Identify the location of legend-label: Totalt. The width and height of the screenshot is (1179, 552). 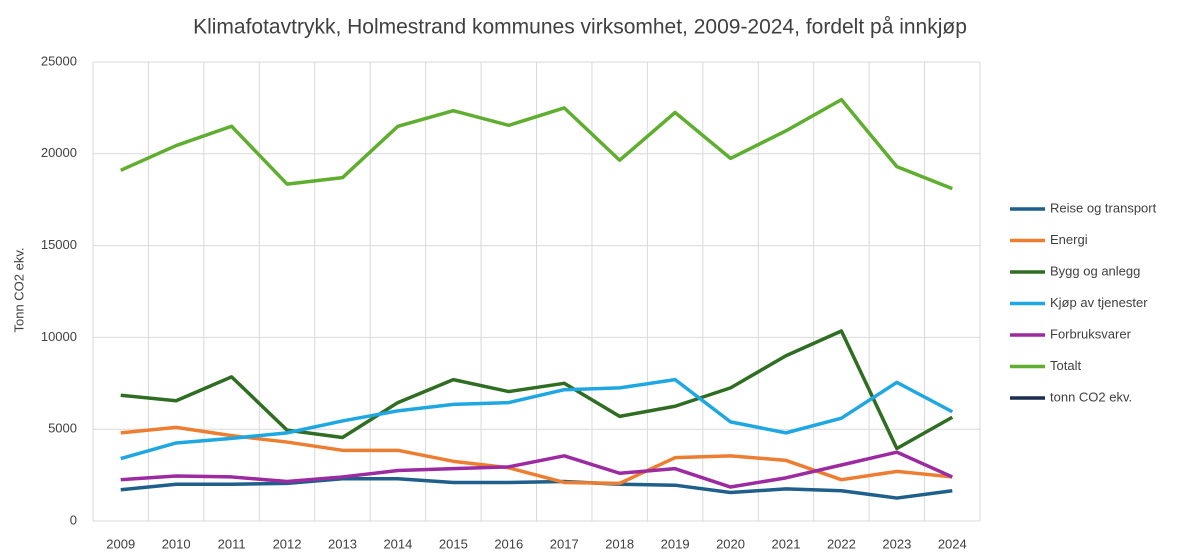
(1065, 365).